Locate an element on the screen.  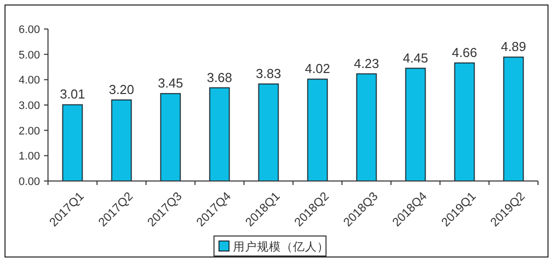
data-label: 4.23 is located at coordinates (367, 63).